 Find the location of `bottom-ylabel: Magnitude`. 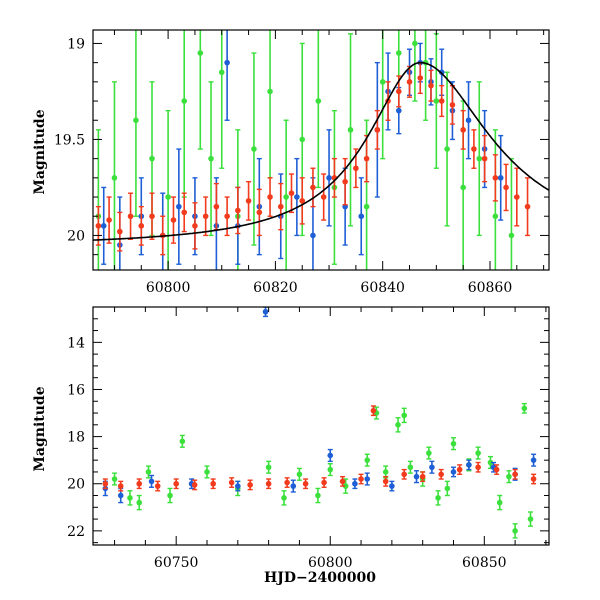

bottom-ylabel: Magnitude is located at coordinates (40, 428).